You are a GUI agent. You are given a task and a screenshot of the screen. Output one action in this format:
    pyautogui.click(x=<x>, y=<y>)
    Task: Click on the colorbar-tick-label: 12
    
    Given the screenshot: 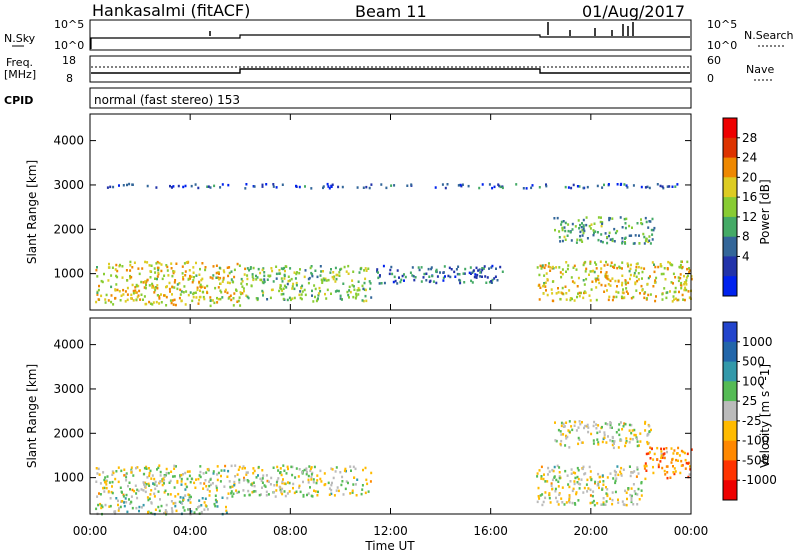 What is the action you would take?
    pyautogui.click(x=749, y=217)
    